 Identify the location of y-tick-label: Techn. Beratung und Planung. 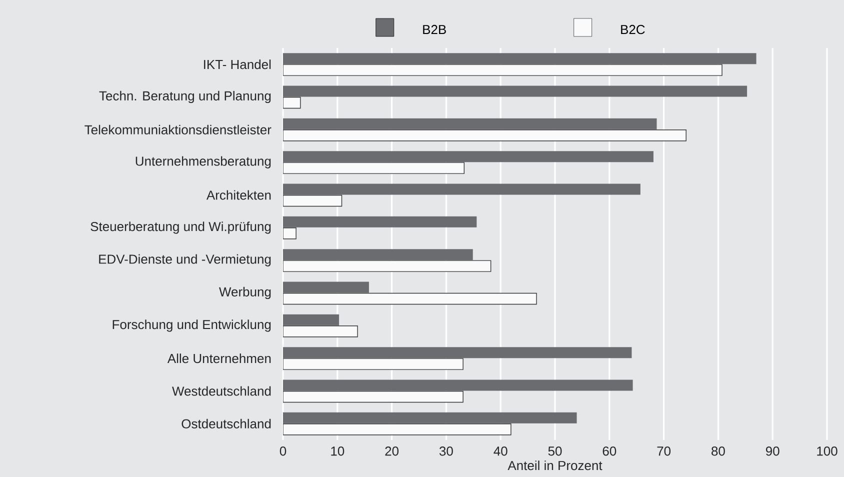
(185, 97).